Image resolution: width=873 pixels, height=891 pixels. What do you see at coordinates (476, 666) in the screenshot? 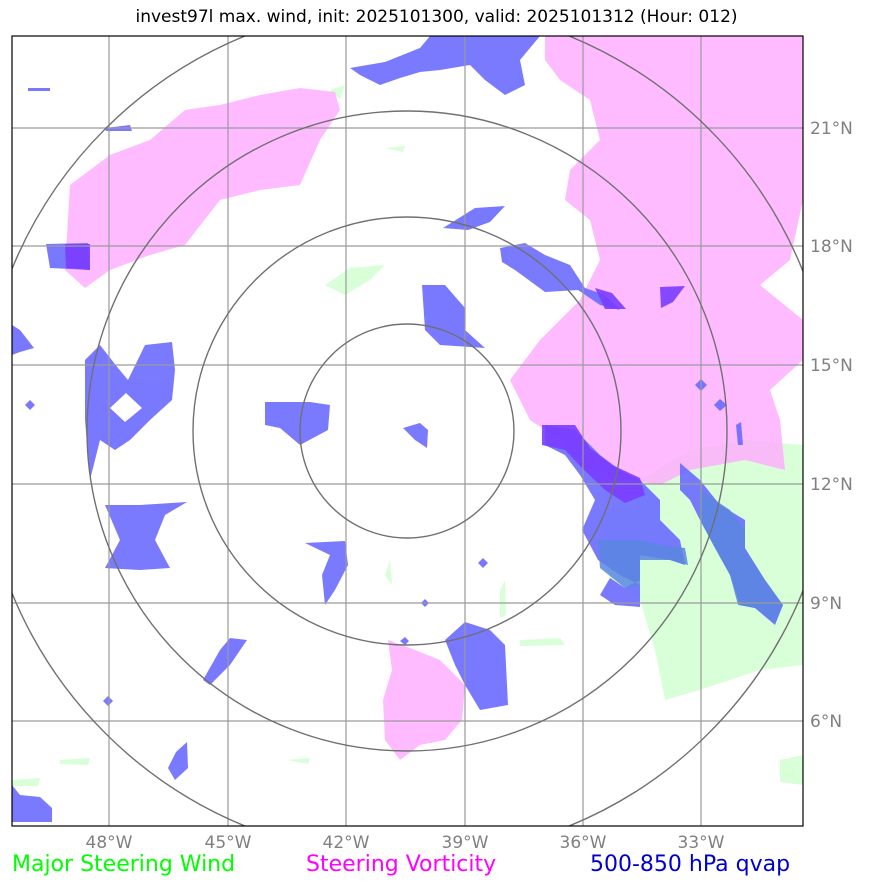
I see `qvap-region-south` at bounding box center [476, 666].